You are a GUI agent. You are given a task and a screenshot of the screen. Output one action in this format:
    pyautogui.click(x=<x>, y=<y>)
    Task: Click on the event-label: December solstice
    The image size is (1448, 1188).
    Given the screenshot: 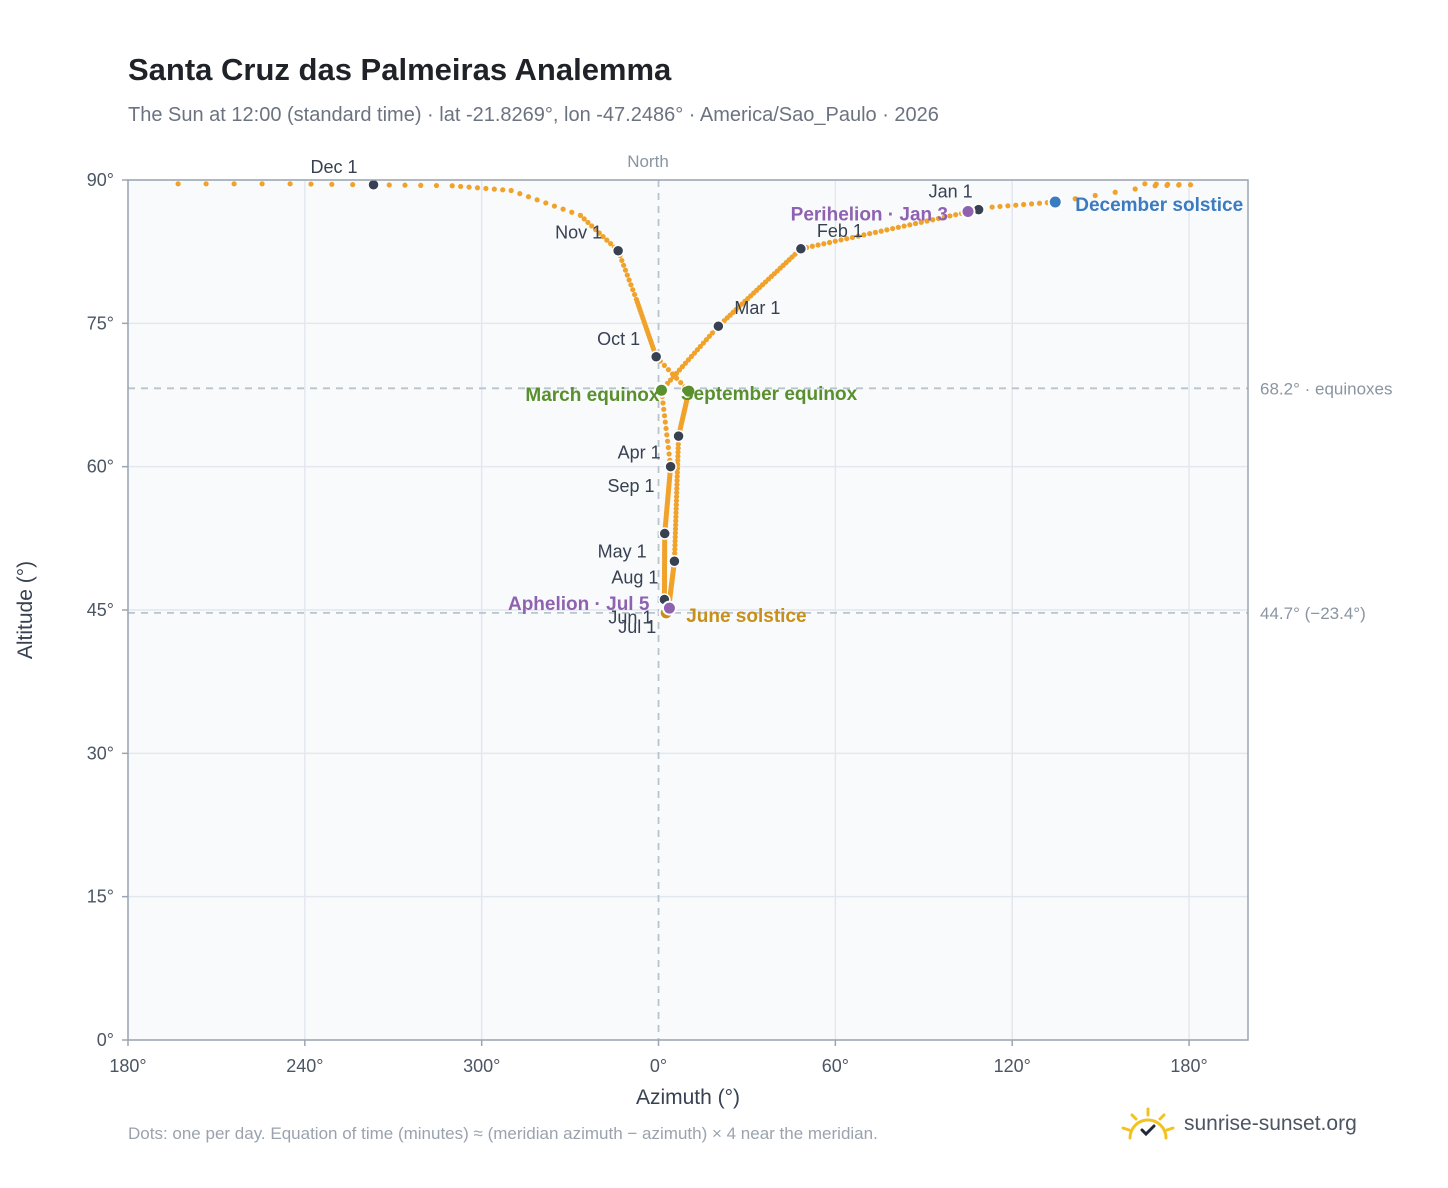 What is the action you would take?
    pyautogui.click(x=1159, y=205)
    